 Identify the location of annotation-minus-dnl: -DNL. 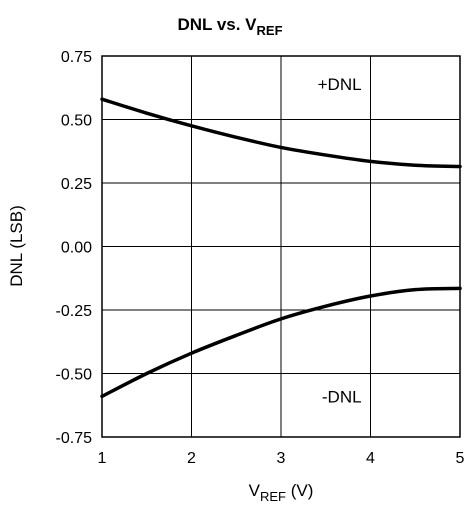
(342, 396).